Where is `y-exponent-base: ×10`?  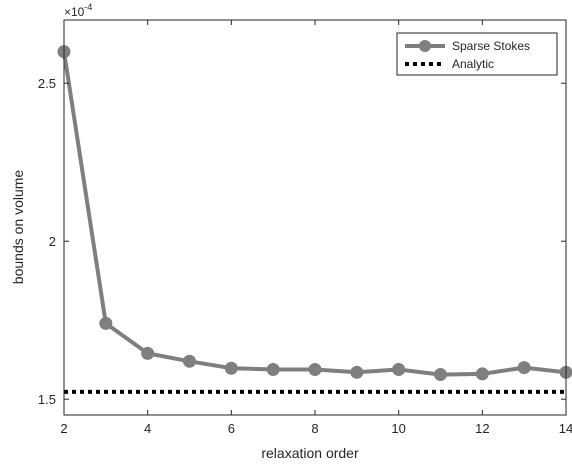
y-exponent-base: ×10 is located at coordinates (74, 12).